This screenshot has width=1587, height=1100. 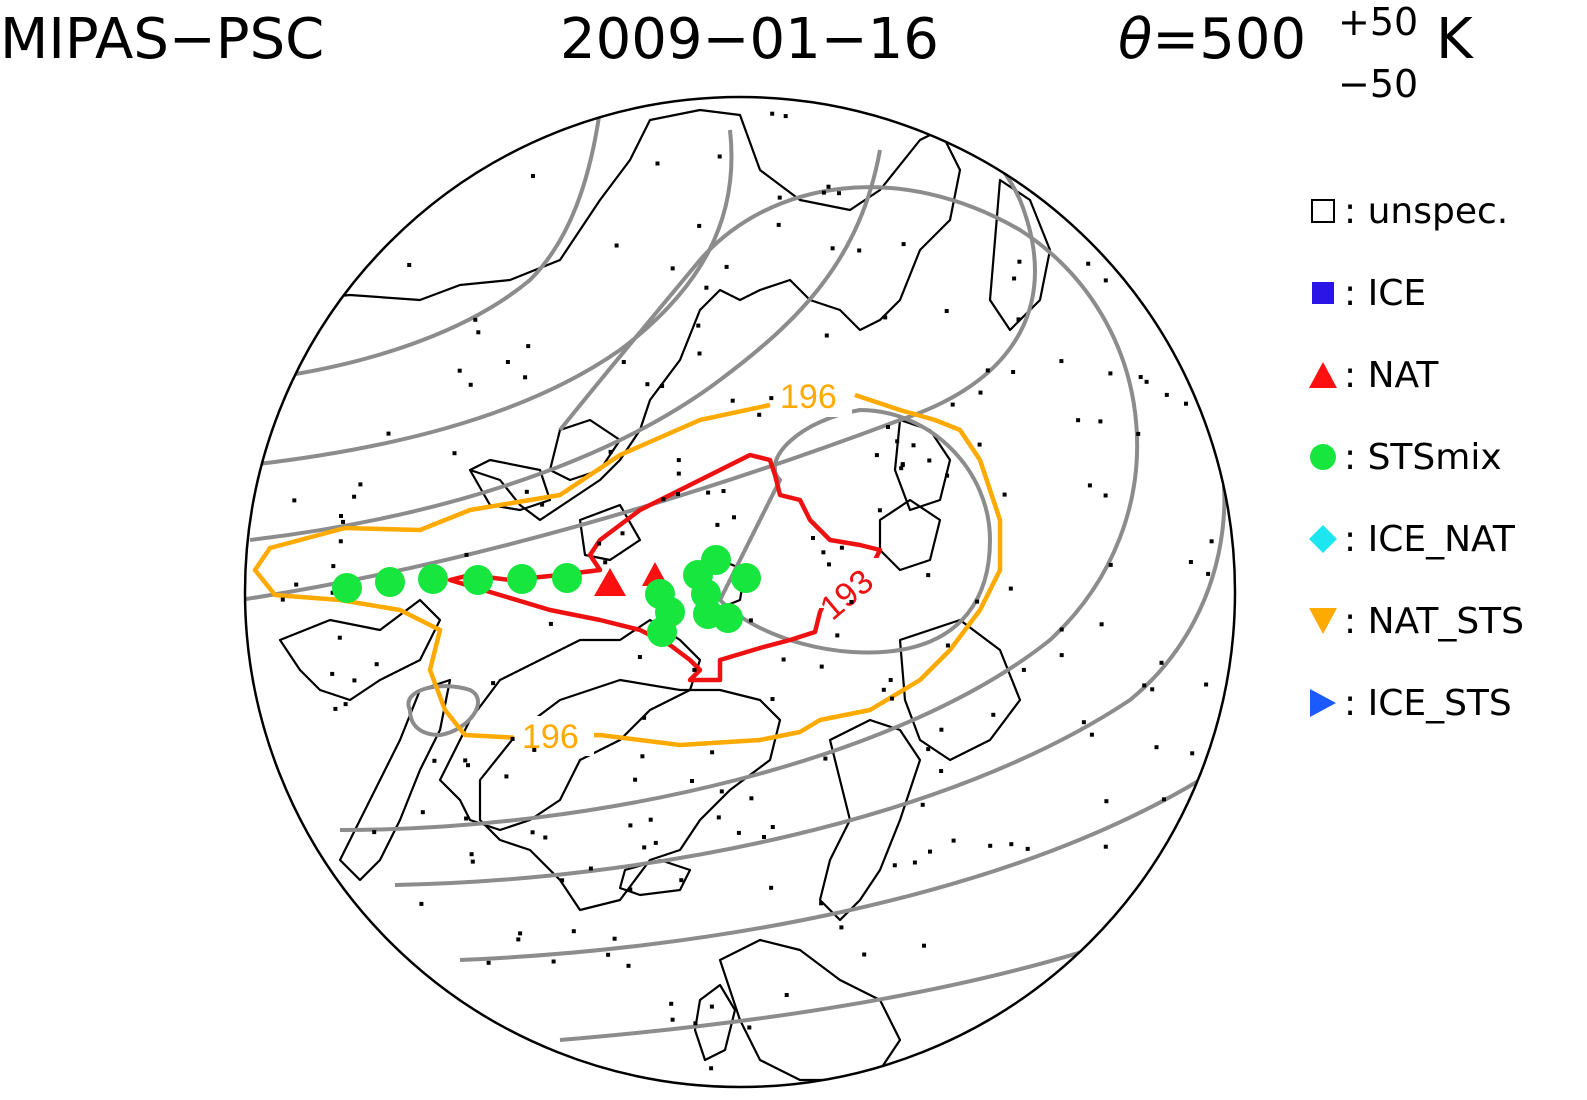 What do you see at coordinates (1428, 703) in the screenshot?
I see `legend-label: : ICE_STS` at bounding box center [1428, 703].